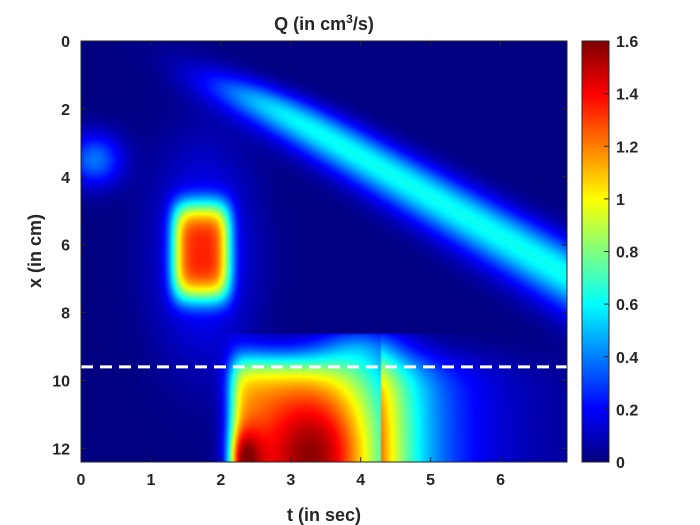 The image size is (700, 525). I want to click on colorbar: 0 0.2 0.4 0.6 0.8 1 1.2 1.4 1.6, so click(609, 253).